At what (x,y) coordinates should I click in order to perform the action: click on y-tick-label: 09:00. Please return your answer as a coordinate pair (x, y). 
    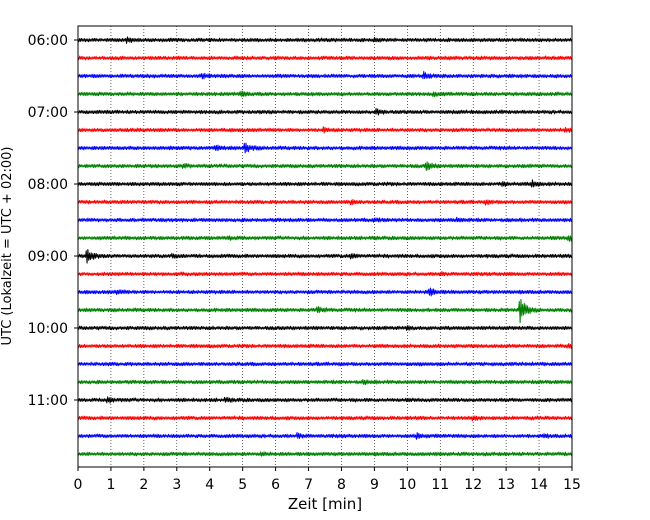
    Looking at the image, I should click on (48, 257).